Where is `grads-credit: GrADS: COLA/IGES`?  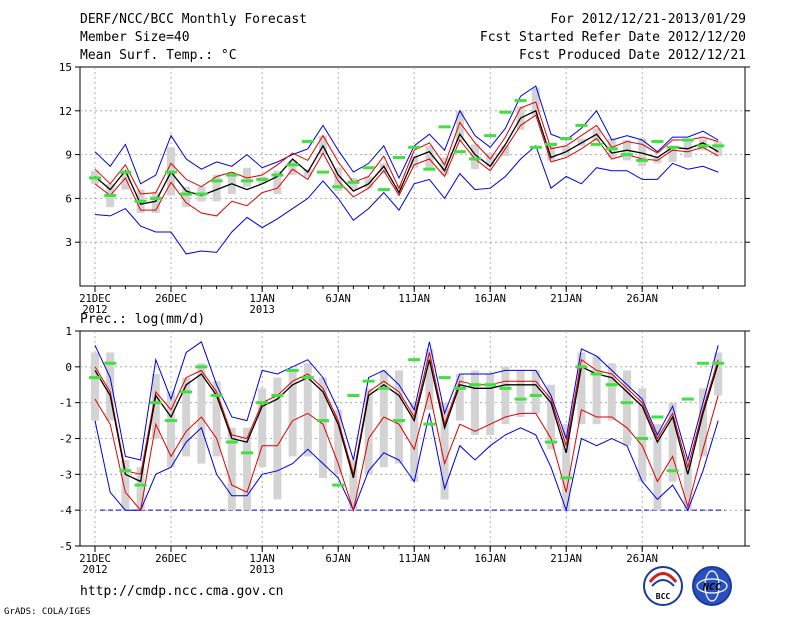
grads-credit: GrADS: COLA/IGES is located at coordinates (47, 612).